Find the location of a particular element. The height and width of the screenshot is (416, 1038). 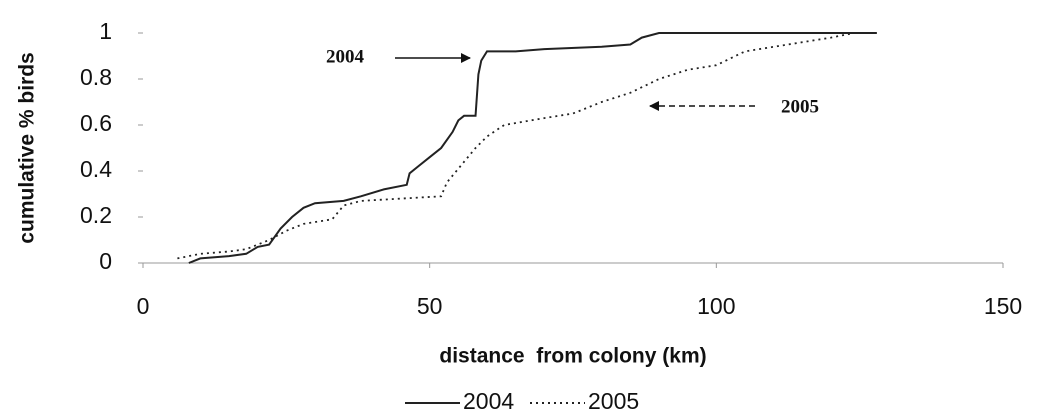

x-tick-label: 100 is located at coordinates (716, 306).